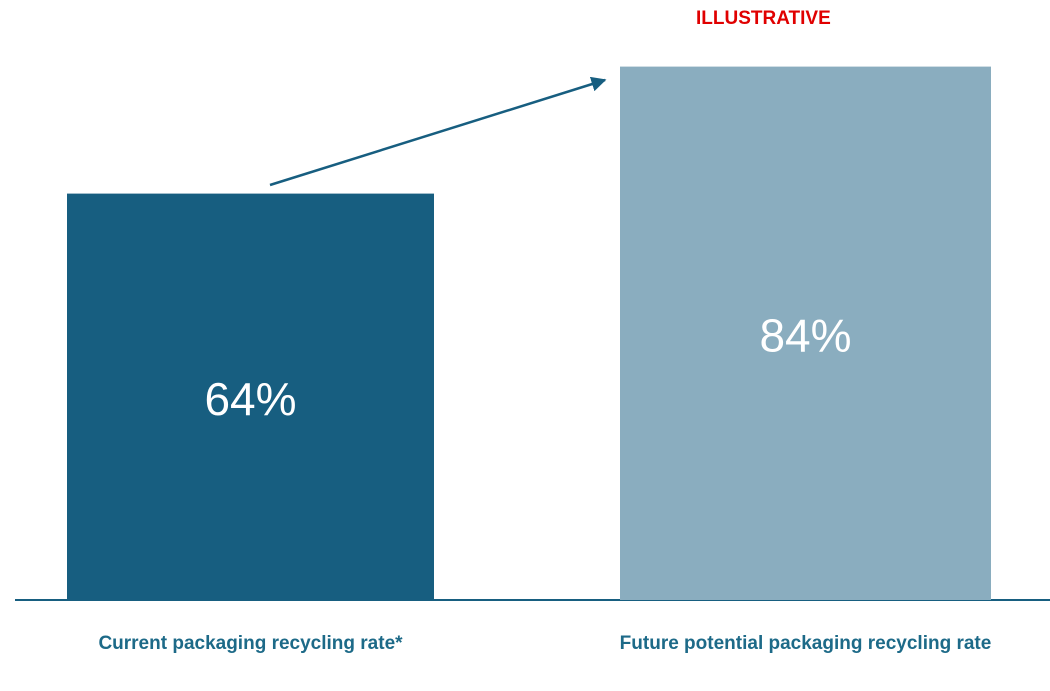 The height and width of the screenshot is (691, 1050). What do you see at coordinates (250, 643) in the screenshot?
I see `category-label: Current packaging recycling rate*` at bounding box center [250, 643].